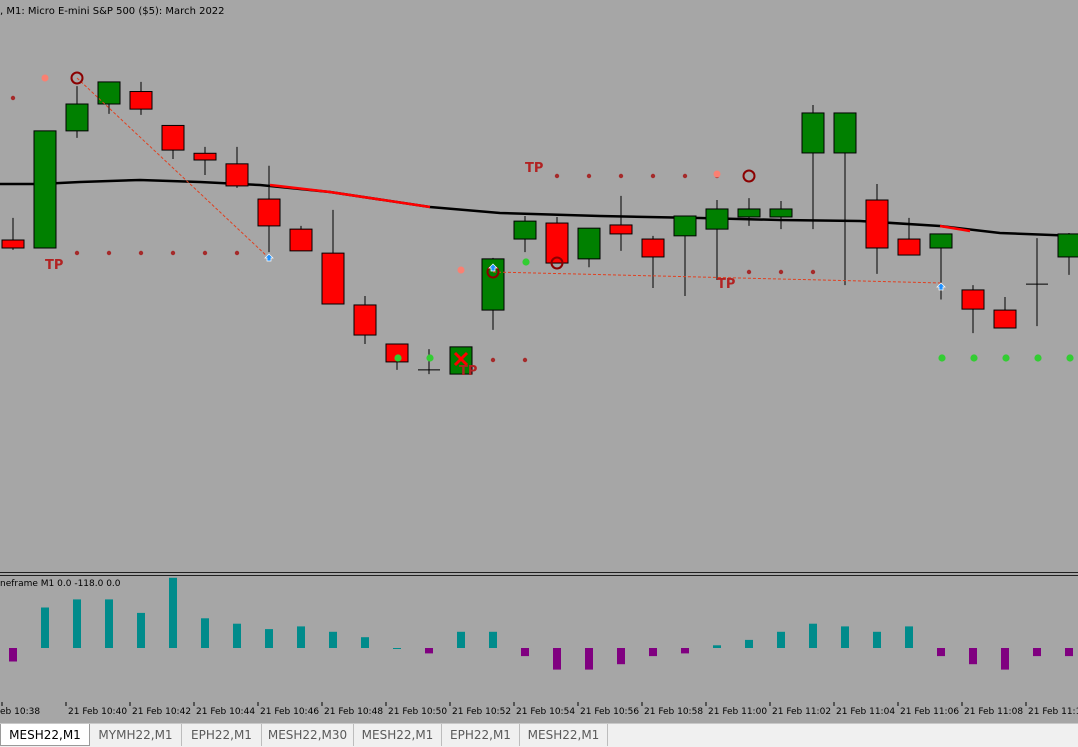  Describe the element at coordinates (398, 735) in the screenshot. I see `tab-mesh22-m1-2: MESH22,M1` at that location.